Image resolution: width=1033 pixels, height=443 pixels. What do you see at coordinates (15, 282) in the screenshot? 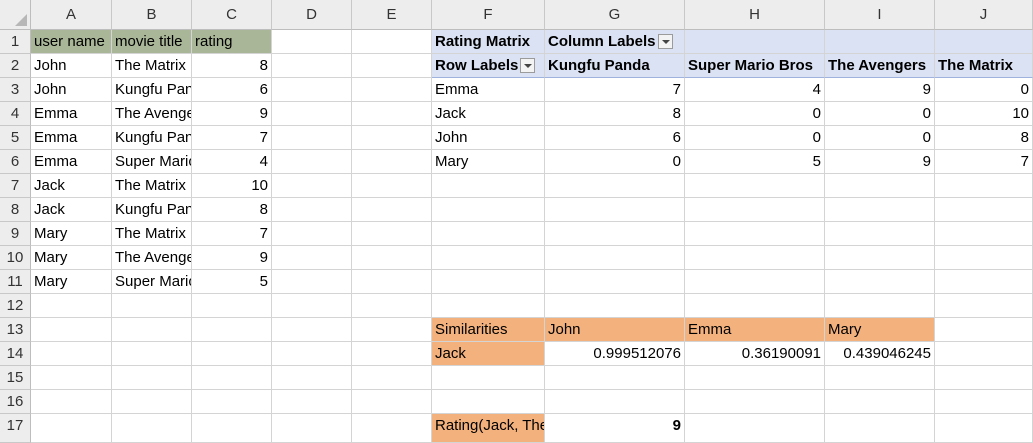
I see `row-header-11: 11` at bounding box center [15, 282].